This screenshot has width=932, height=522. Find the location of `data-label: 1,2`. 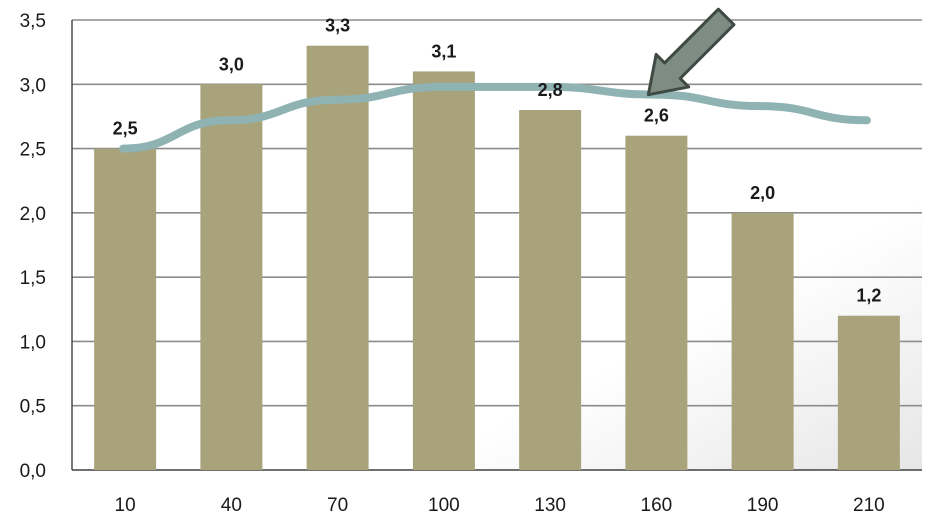

data-label: 1,2 is located at coordinates (868, 296).